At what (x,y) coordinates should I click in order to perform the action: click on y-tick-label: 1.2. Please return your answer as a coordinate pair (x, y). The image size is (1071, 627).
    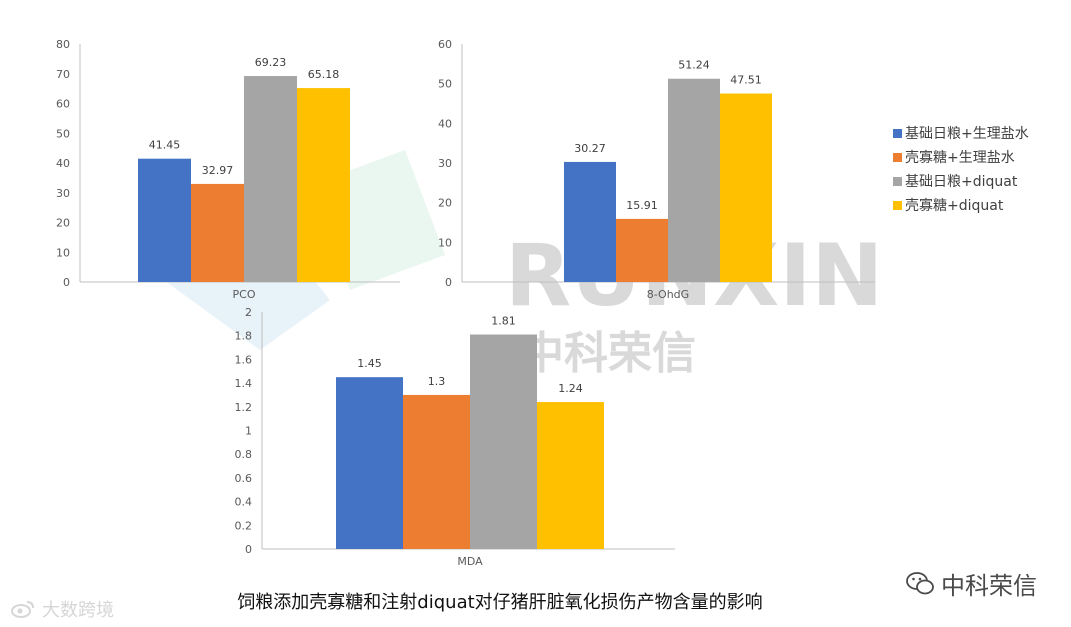
    Looking at the image, I should click on (244, 407).